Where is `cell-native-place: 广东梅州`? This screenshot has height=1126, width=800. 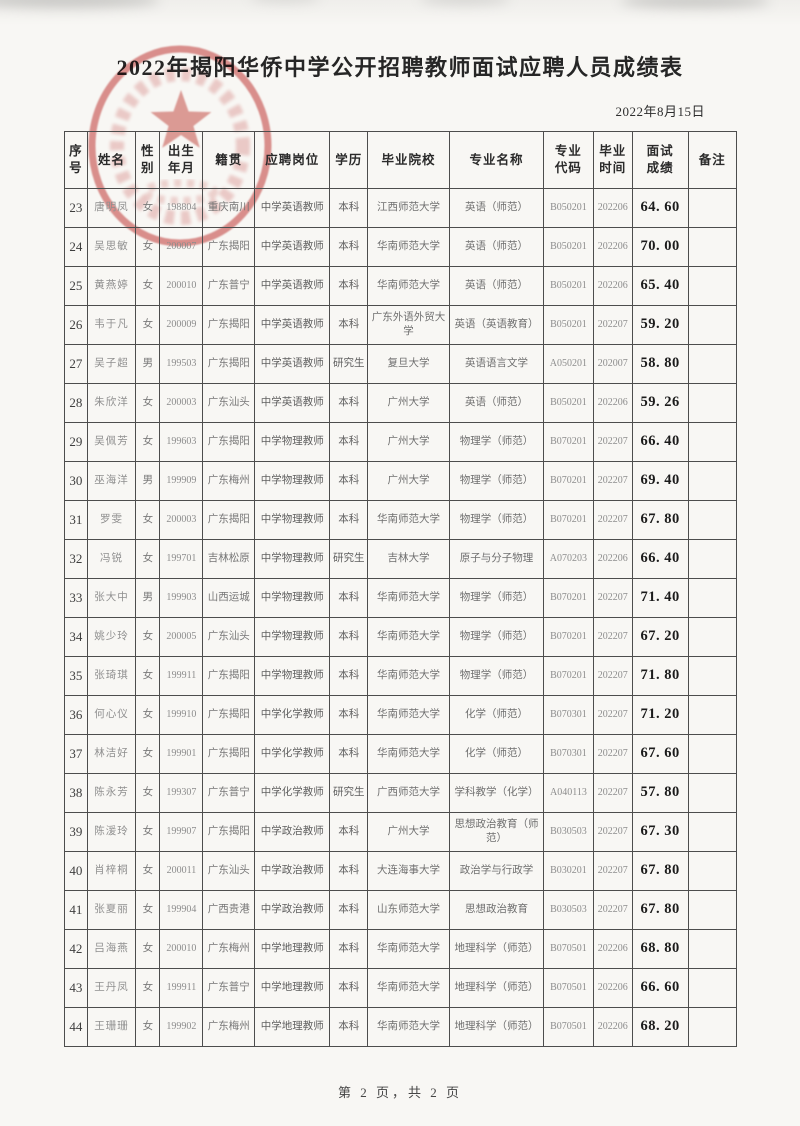 cell-native-place: 广东梅州 is located at coordinates (229, 1027).